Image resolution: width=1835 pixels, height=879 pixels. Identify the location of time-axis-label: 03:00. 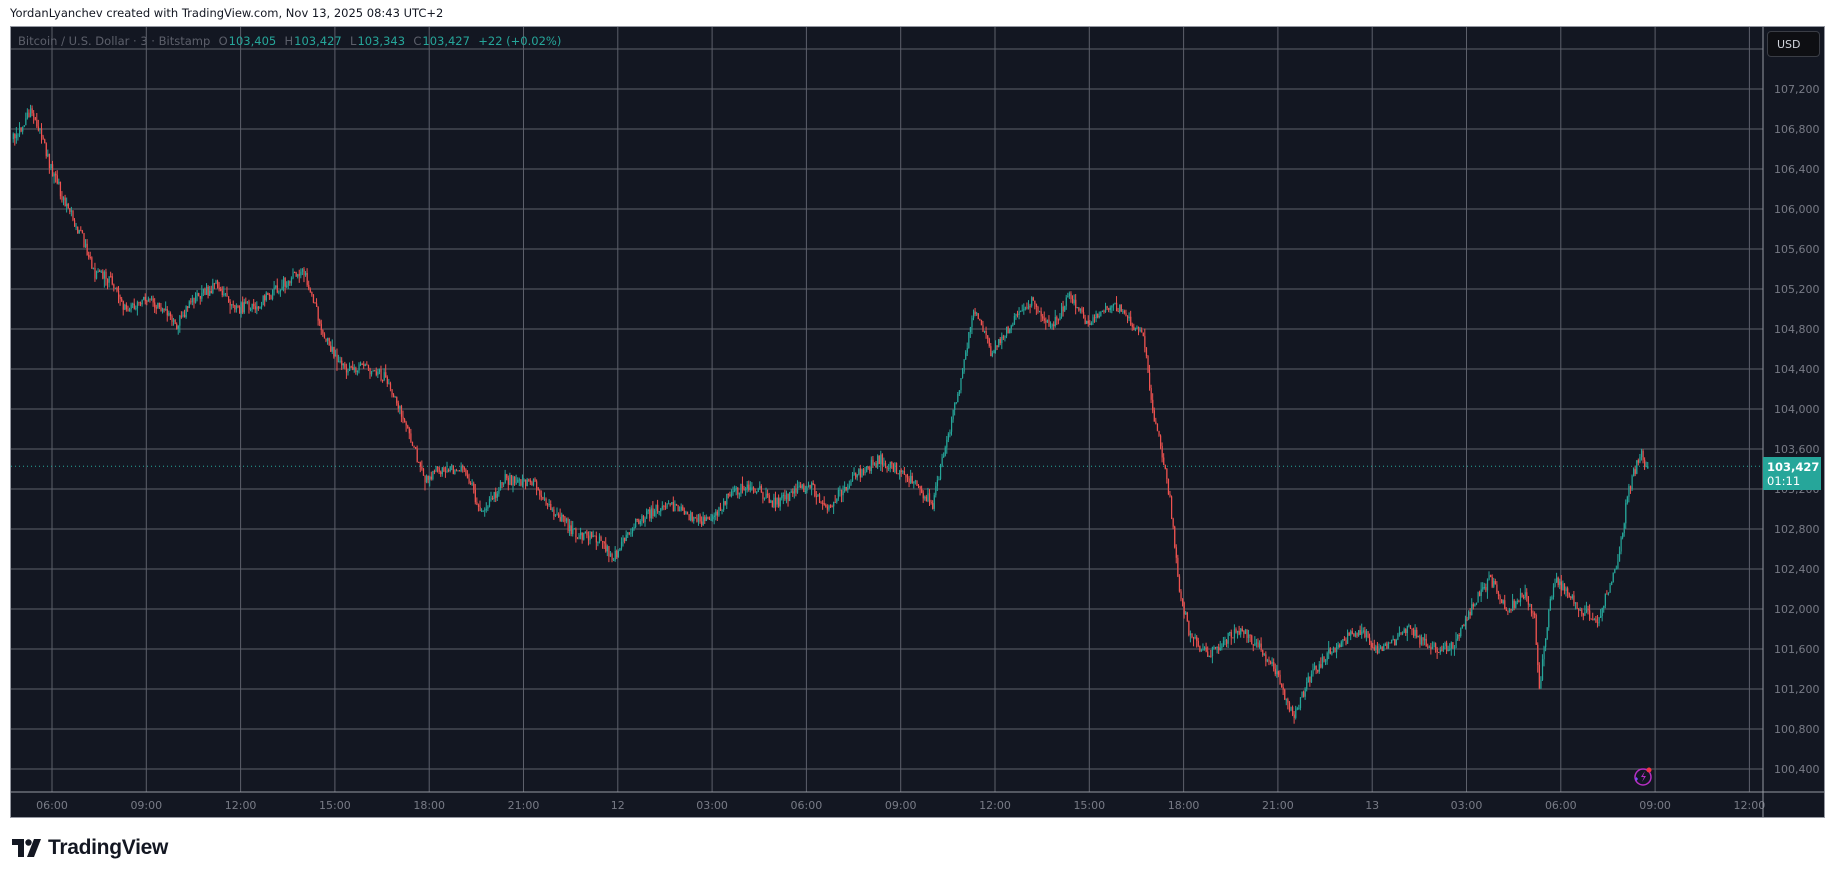
(1467, 805).